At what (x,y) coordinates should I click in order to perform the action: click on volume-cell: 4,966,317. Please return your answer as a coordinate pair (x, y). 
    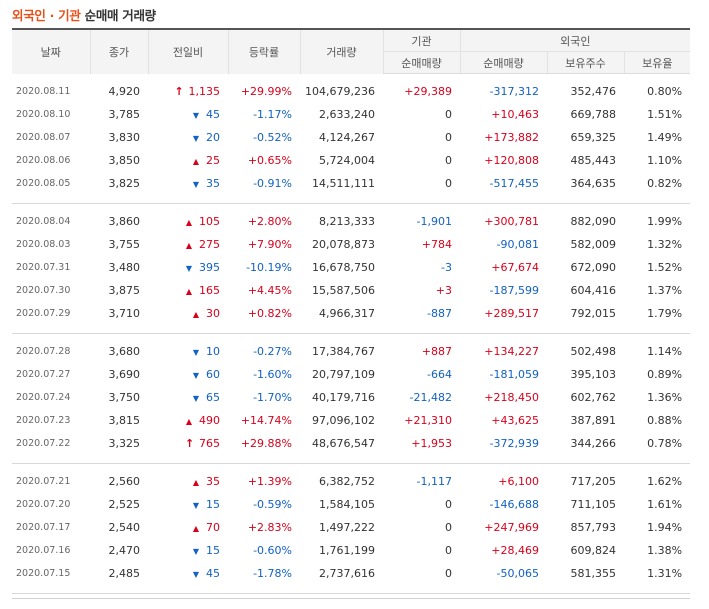
    Looking at the image, I should click on (347, 313).